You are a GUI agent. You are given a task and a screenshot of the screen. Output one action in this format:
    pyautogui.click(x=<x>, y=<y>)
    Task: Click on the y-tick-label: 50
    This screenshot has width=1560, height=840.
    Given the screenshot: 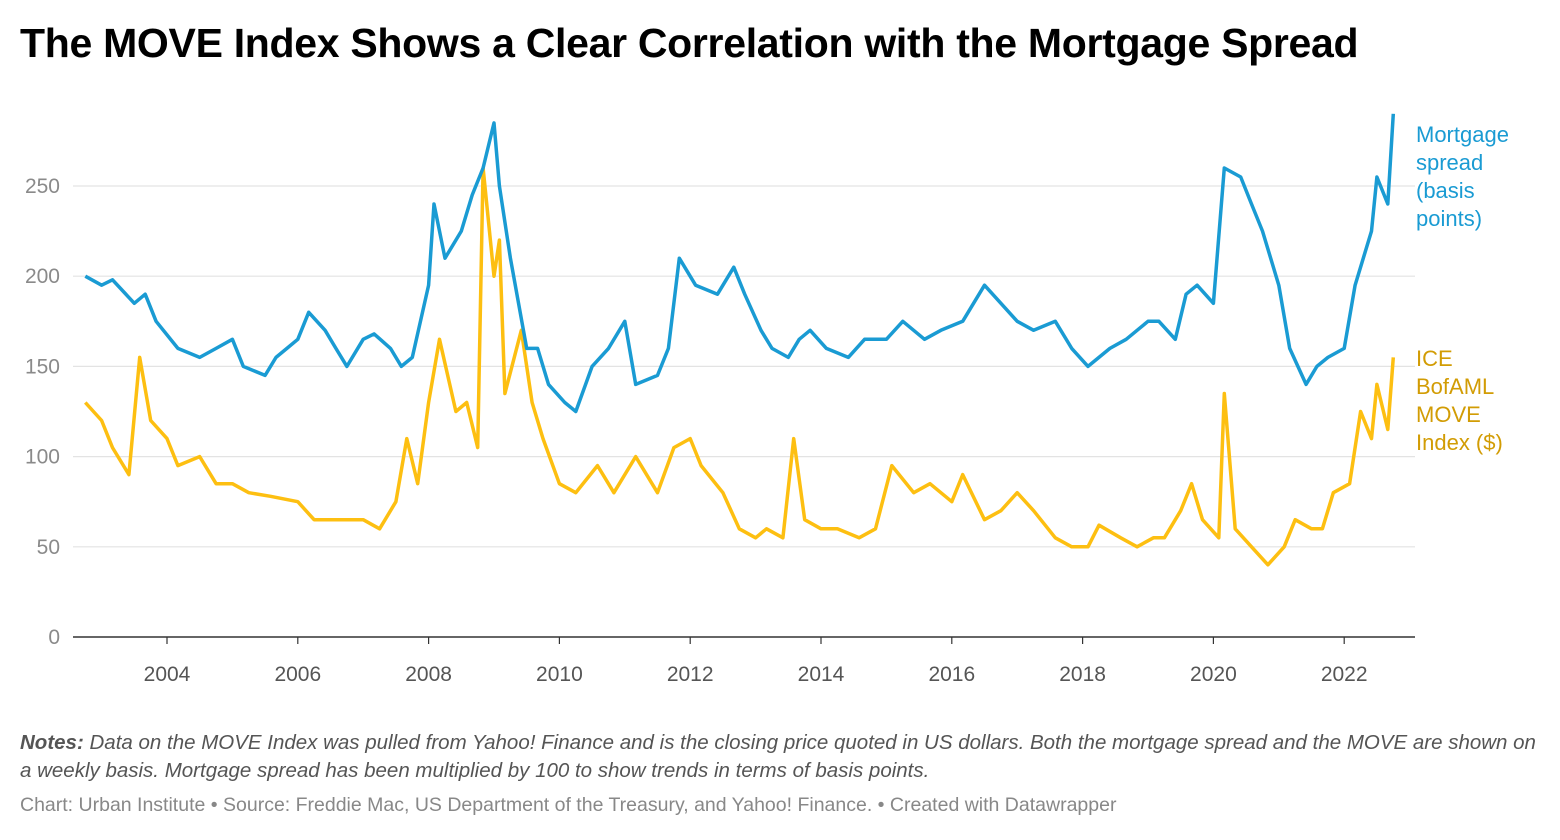 What is the action you would take?
    pyautogui.click(x=48, y=547)
    